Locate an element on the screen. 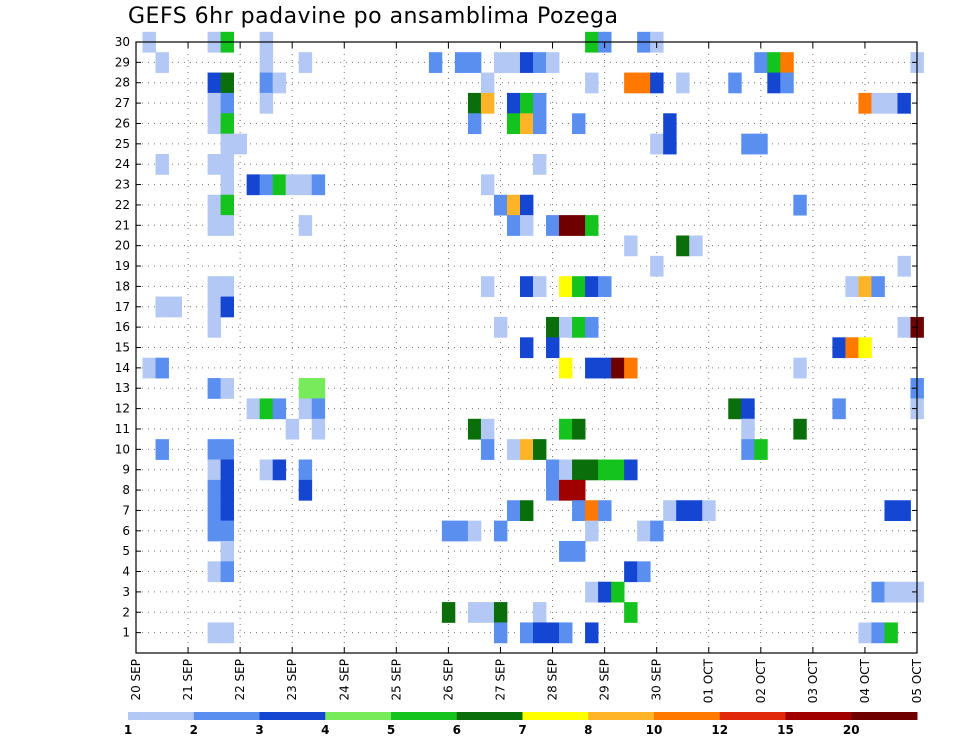  y-tick-label: 6 is located at coordinates (126, 531).